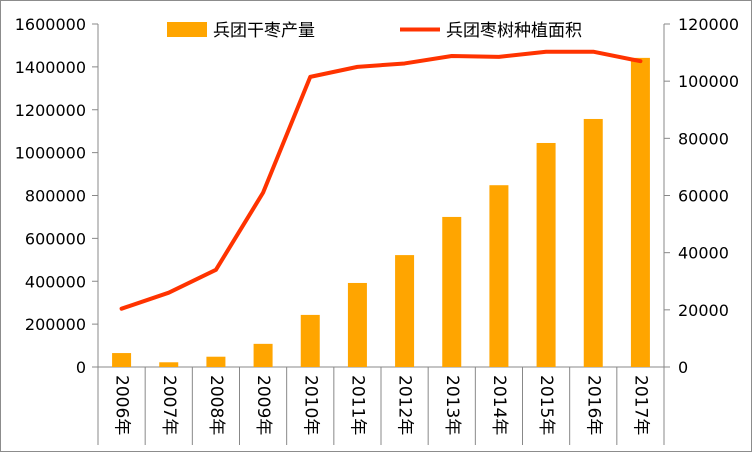  What do you see at coordinates (169, 405) in the screenshot?
I see `x-tick-label: 2007年` at bounding box center [169, 405].